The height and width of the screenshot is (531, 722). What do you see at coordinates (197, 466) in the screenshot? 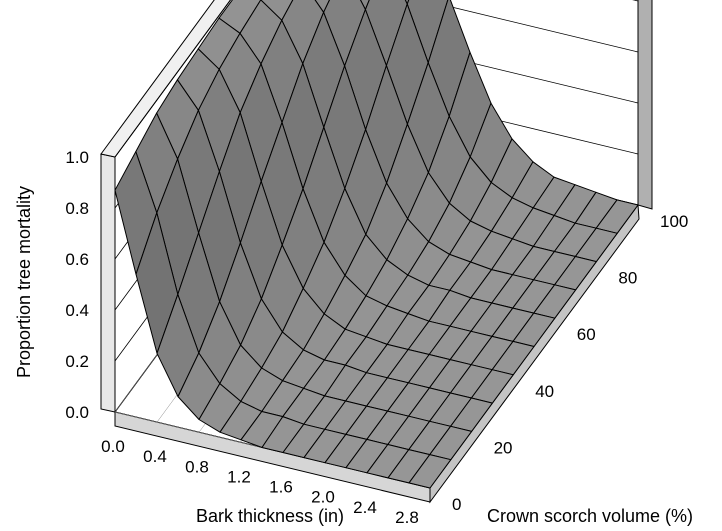
I see `x-tick-label: 0.8` at bounding box center [197, 466].